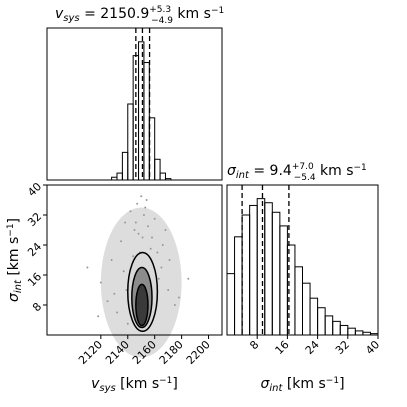 This screenshot has width=407, height=407. Describe the element at coordinates (282, 347) in the screenshot. I see `x-tick-label: 16` at that location.